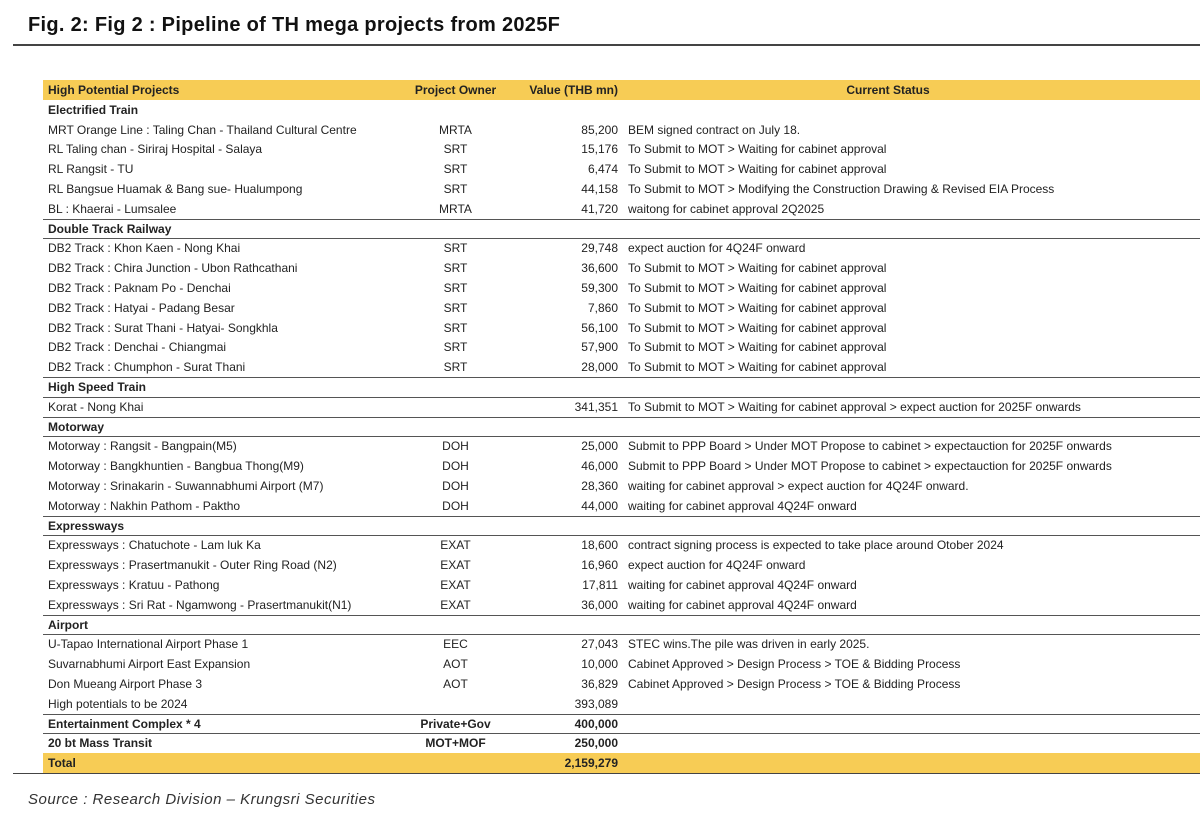 This screenshot has width=1200, height=823. What do you see at coordinates (600, 585) in the screenshot?
I see `cell: 17,811` at bounding box center [600, 585].